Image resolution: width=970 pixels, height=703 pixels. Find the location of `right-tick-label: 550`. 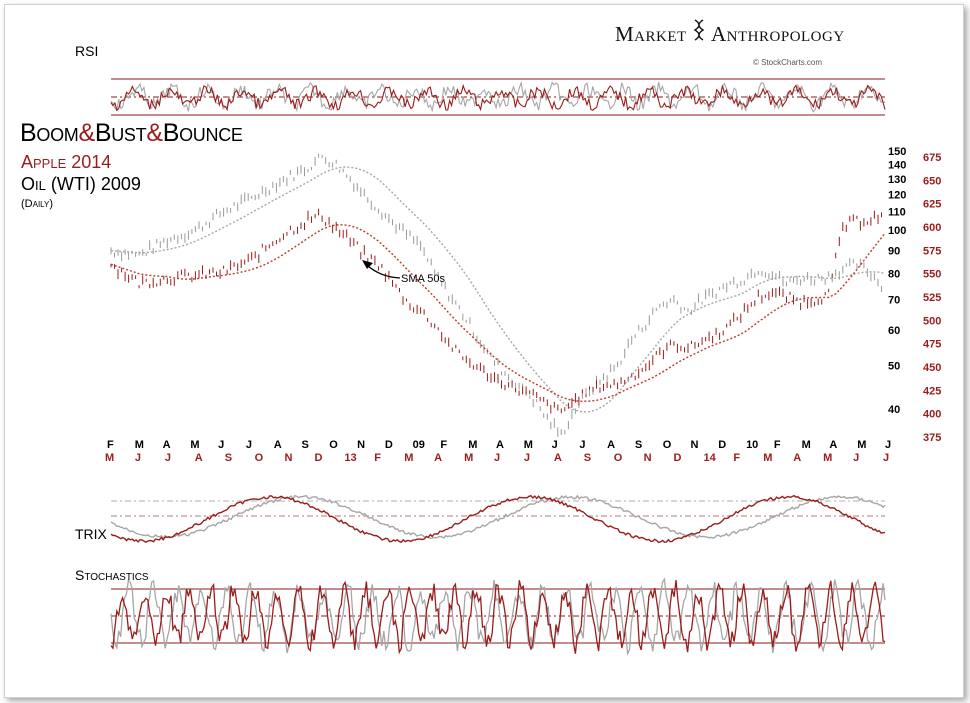

right-tick-label: 550 is located at coordinates (932, 275).